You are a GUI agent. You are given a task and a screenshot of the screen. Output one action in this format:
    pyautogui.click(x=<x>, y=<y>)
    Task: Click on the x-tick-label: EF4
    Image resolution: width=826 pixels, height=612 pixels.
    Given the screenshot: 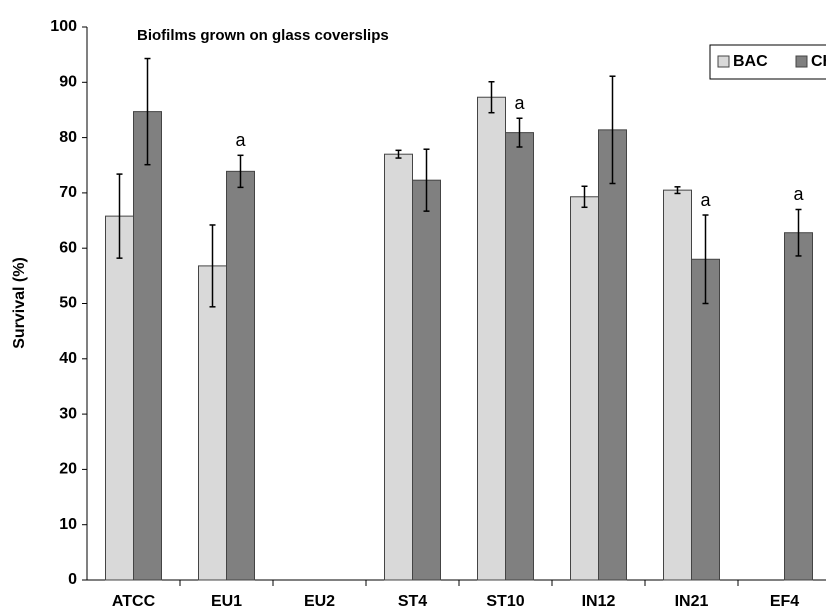 What is the action you would take?
    pyautogui.click(x=784, y=601)
    